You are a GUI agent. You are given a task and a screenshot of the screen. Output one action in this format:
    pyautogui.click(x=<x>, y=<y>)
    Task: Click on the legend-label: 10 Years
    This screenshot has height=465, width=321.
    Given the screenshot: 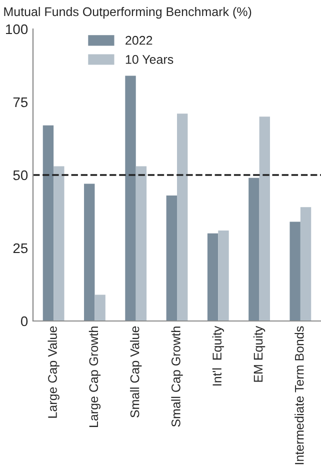 What is the action you would take?
    pyautogui.click(x=150, y=59)
    